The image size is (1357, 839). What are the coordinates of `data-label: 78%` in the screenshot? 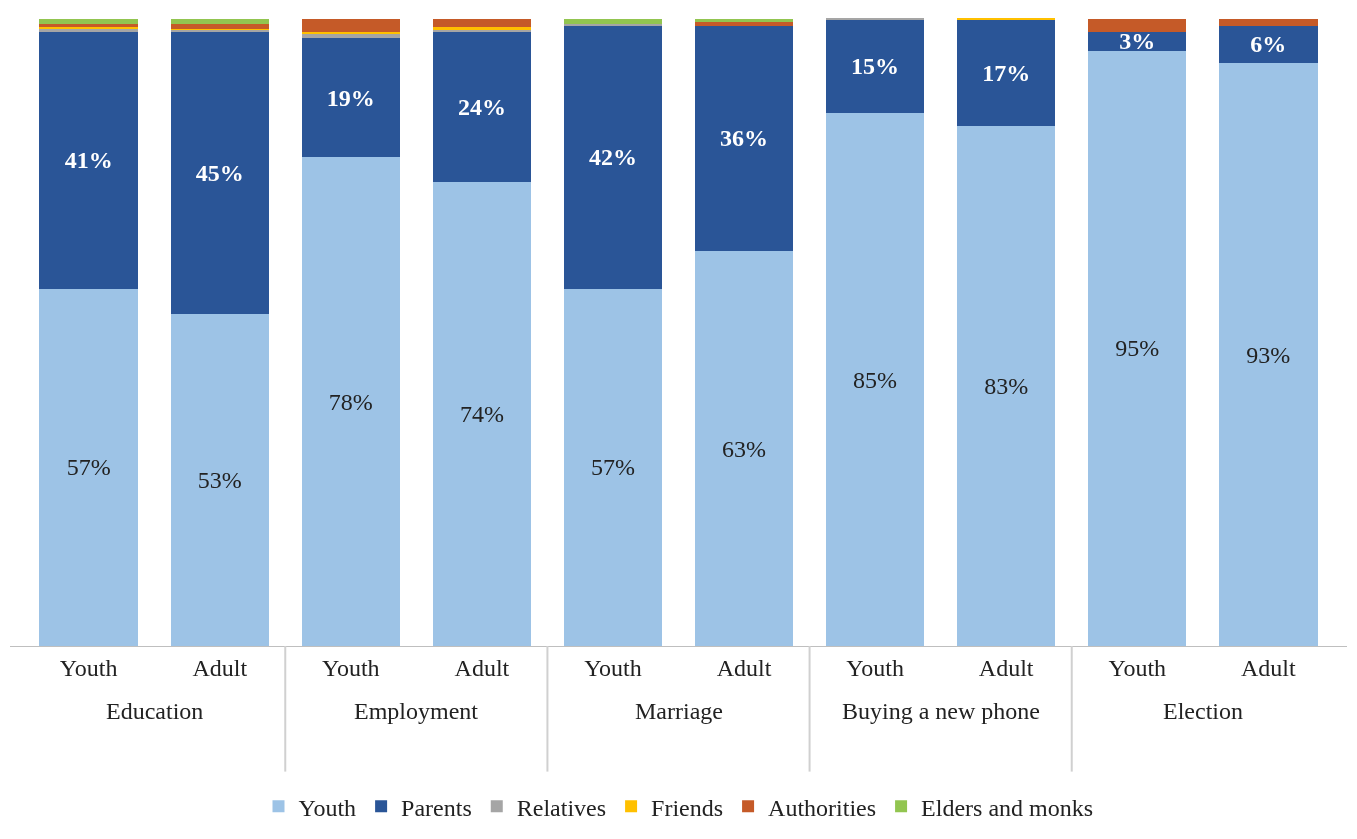 It's located at (350, 401).